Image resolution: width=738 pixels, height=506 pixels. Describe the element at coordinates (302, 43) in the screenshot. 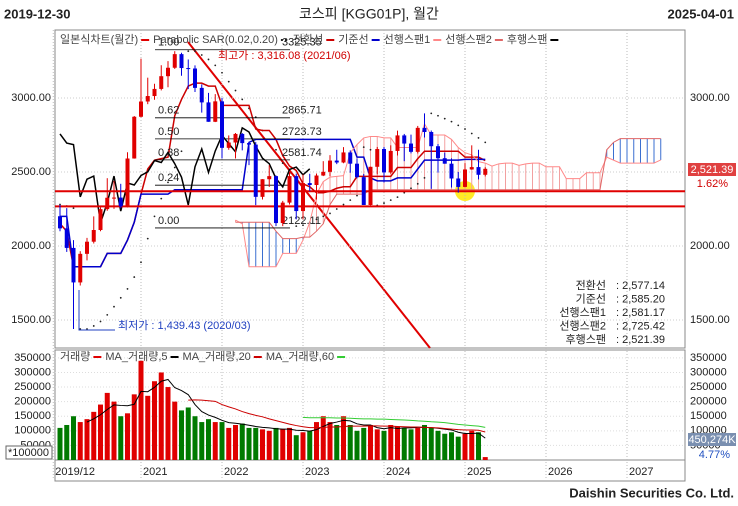

I see `fib-value: 3325.35` at that location.